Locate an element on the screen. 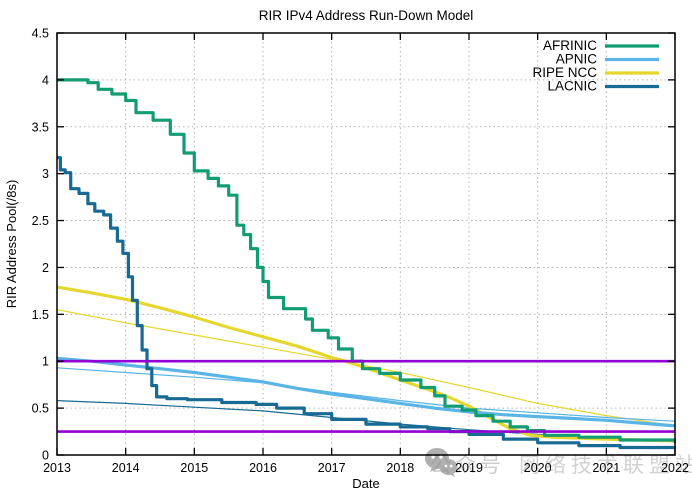 The image size is (692, 492). x-tick-label: 2021 is located at coordinates (606, 468).